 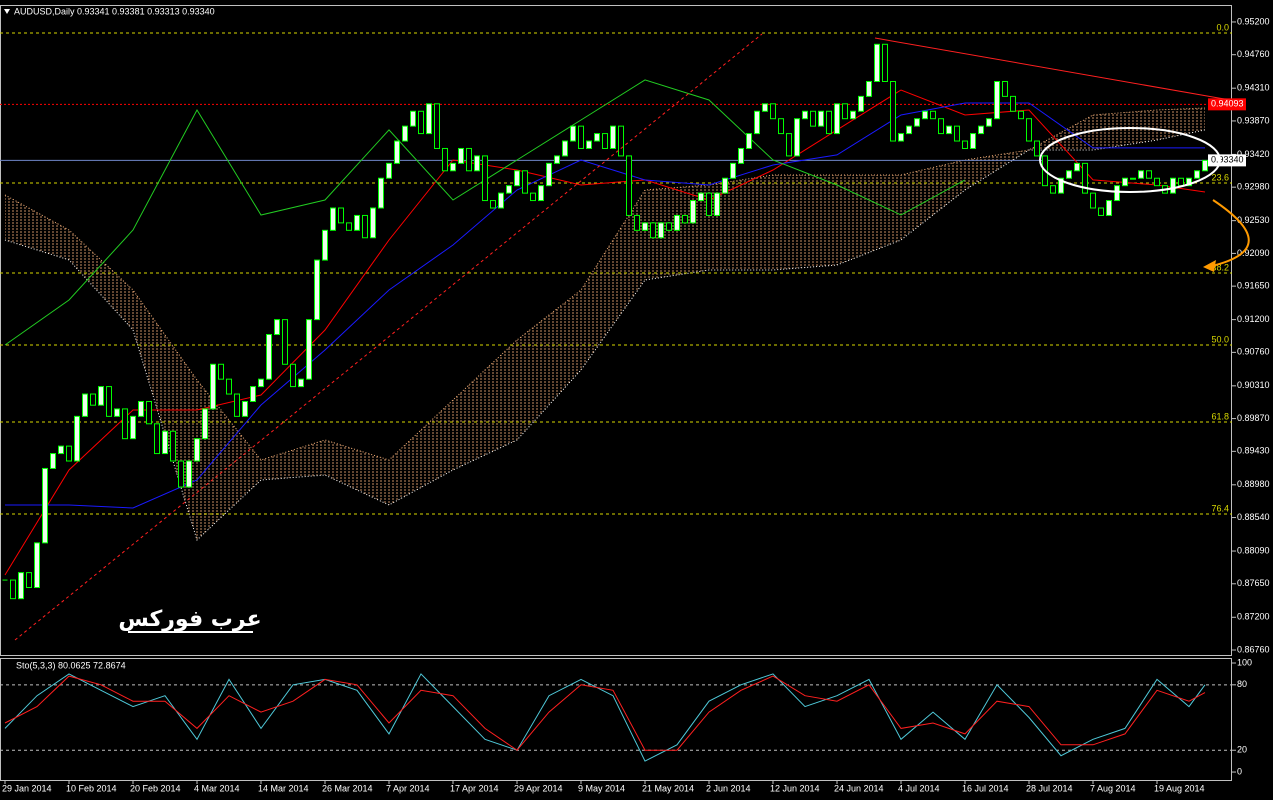 I want to click on trend-line, so click(x=1052, y=69).